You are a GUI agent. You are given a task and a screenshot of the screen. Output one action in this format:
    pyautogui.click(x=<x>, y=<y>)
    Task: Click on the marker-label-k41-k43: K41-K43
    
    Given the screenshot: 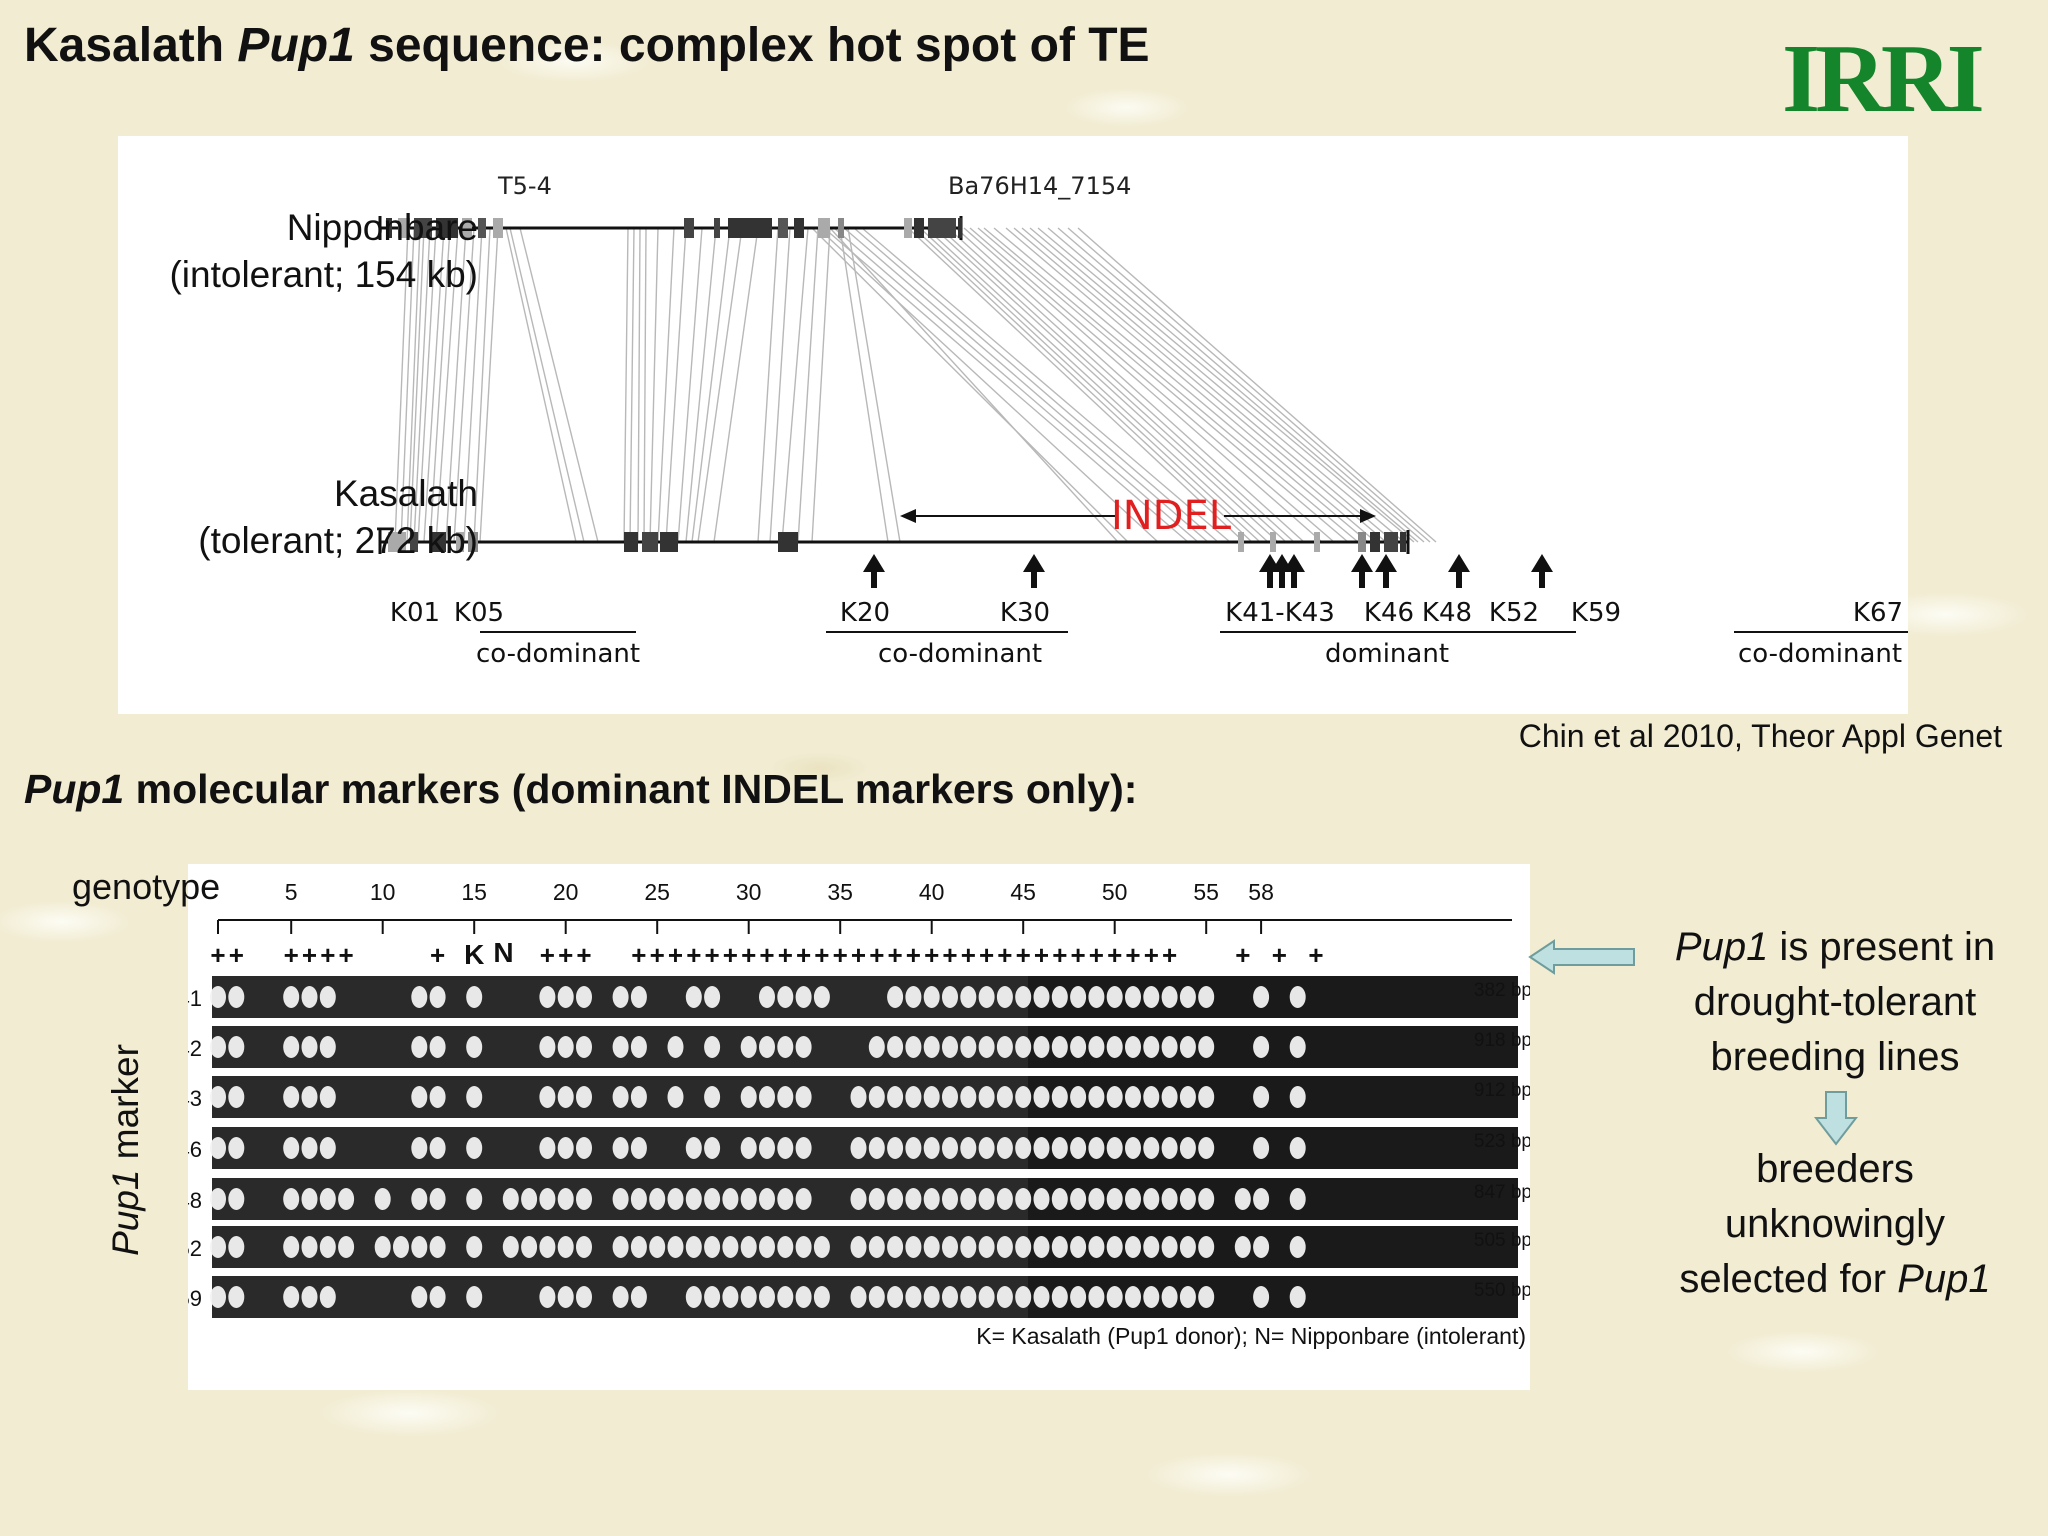 What is the action you would take?
    pyautogui.click(x=1280, y=613)
    